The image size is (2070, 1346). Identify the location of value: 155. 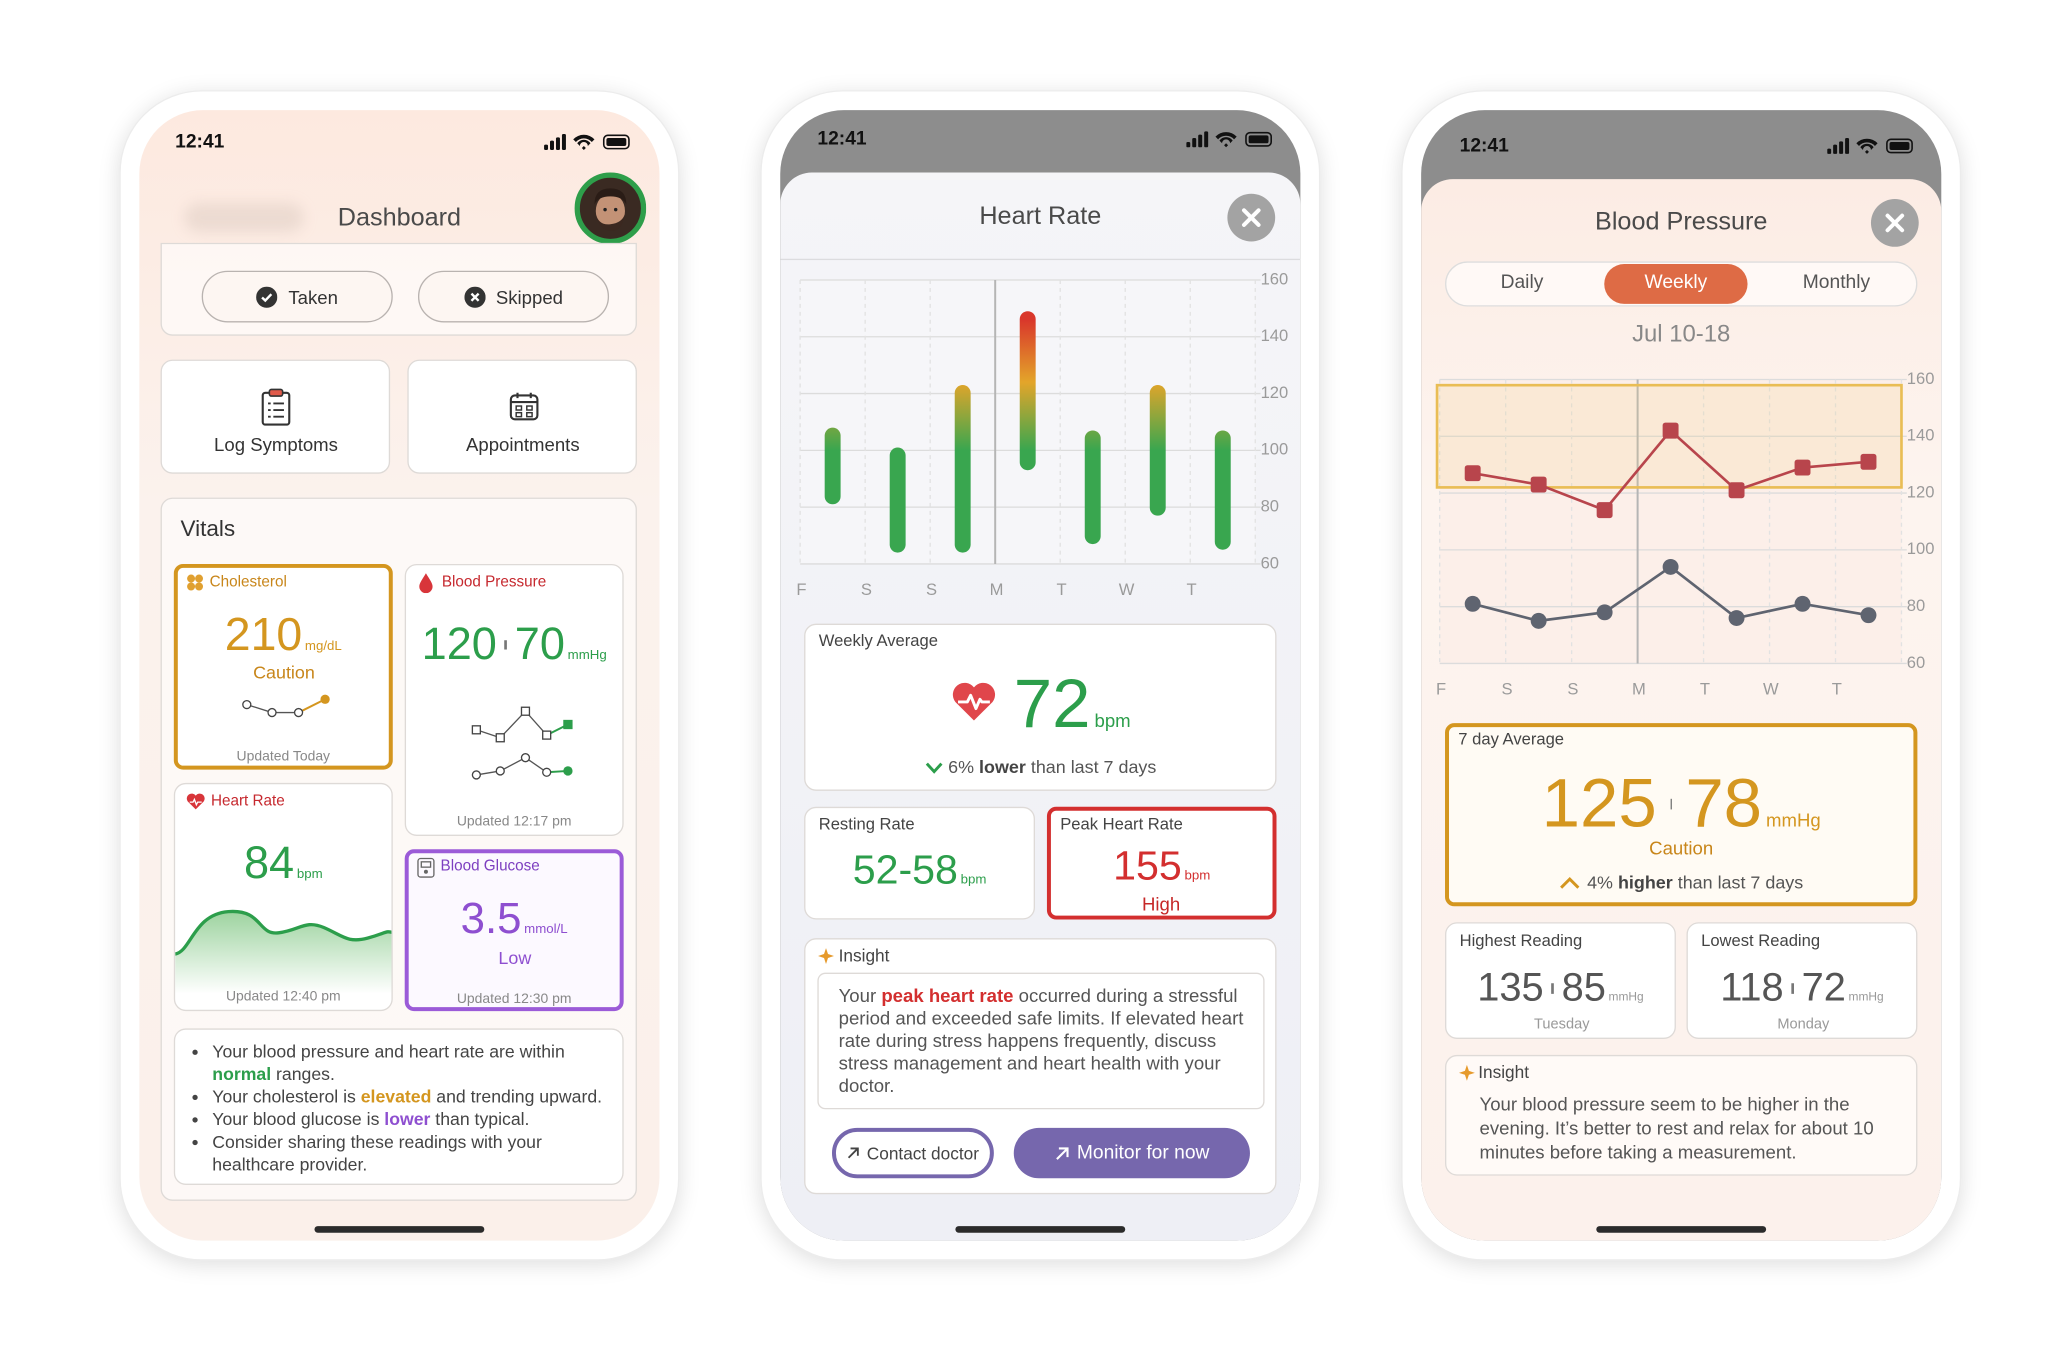
(1147, 866).